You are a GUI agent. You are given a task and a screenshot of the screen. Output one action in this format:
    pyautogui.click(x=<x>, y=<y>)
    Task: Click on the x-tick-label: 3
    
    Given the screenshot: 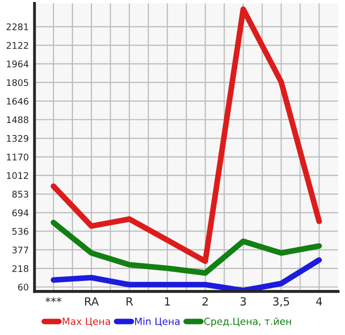 What is the action you would take?
    pyautogui.click(x=243, y=301)
    